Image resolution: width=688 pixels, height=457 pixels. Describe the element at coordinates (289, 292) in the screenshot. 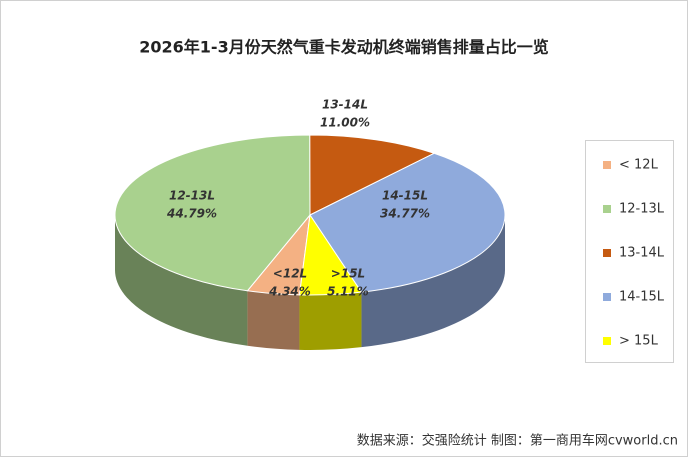

I see `slice-value: 4.34%` at that location.